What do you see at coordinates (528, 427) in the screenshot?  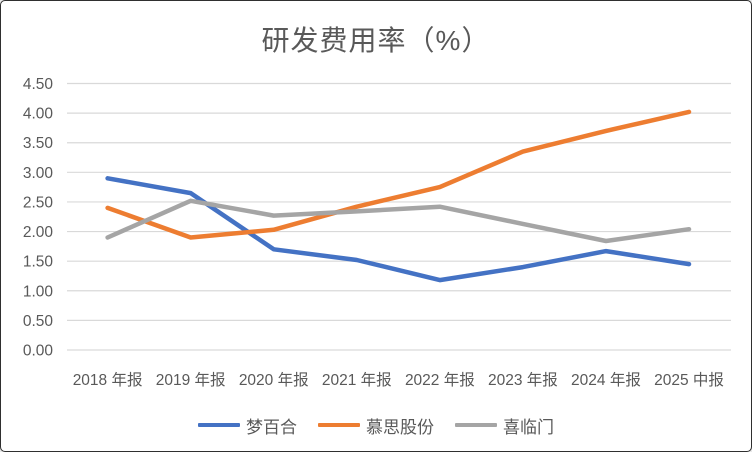 I see `legend-label: 喜临门` at bounding box center [528, 427].